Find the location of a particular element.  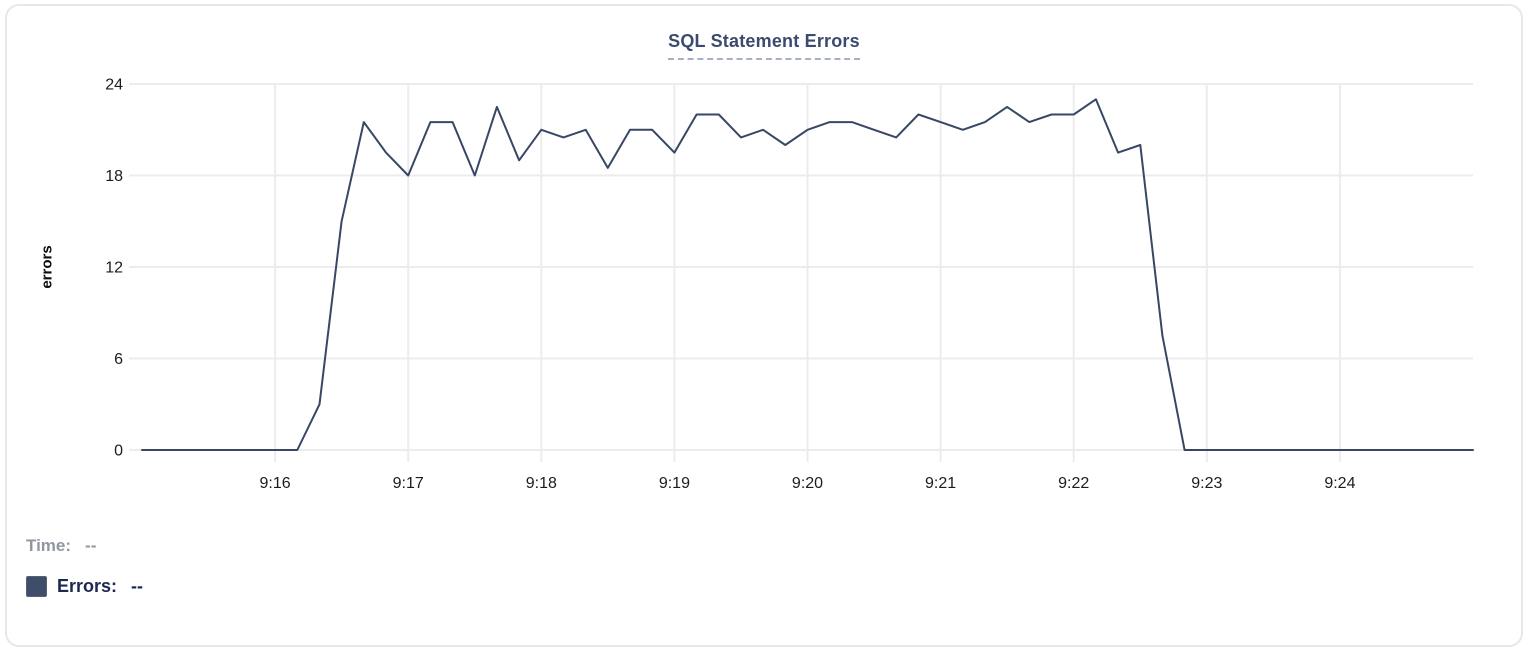

x-tick-label: 9:24 is located at coordinates (1339, 483).